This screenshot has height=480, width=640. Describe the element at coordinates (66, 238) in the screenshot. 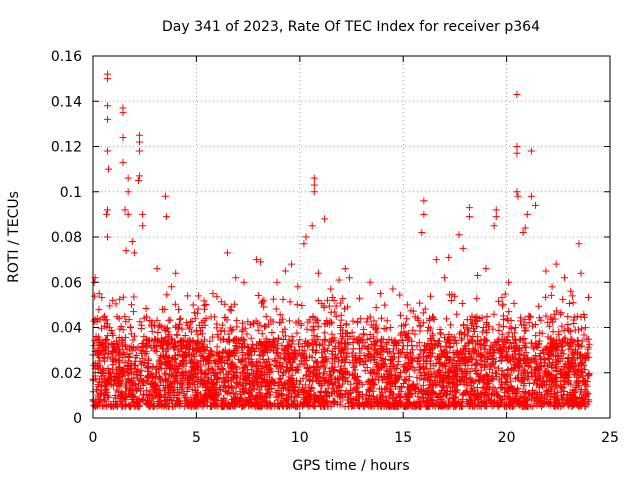

I see `y-tick-label: 0.08` at that location.